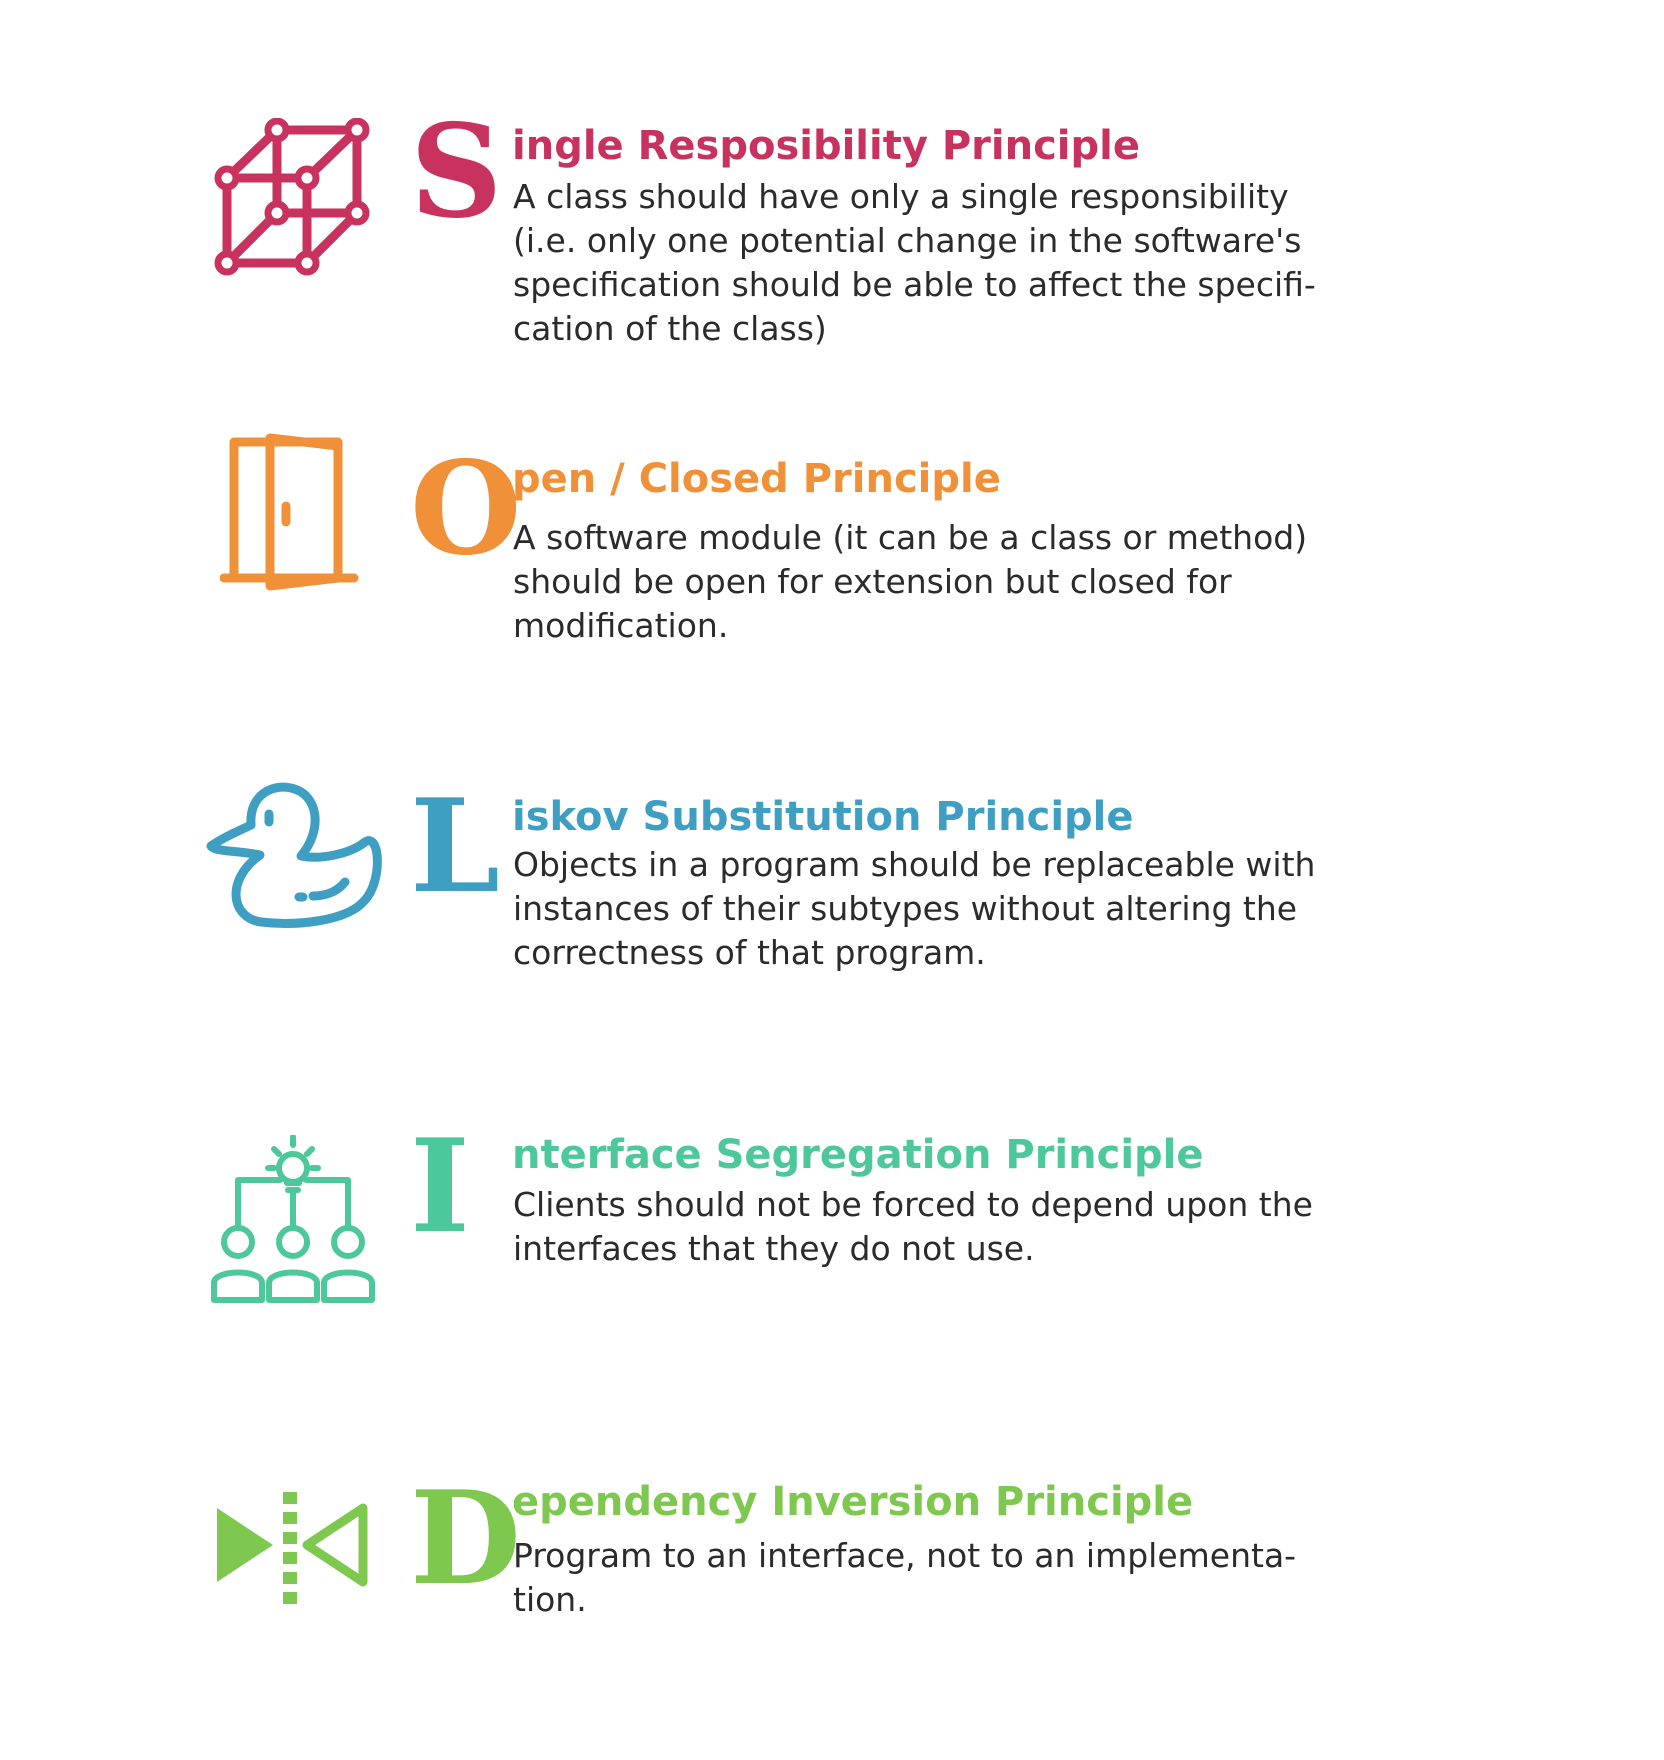 This screenshot has height=1760, width=1664. I want to click on open-door-icon, so click(295, 513).